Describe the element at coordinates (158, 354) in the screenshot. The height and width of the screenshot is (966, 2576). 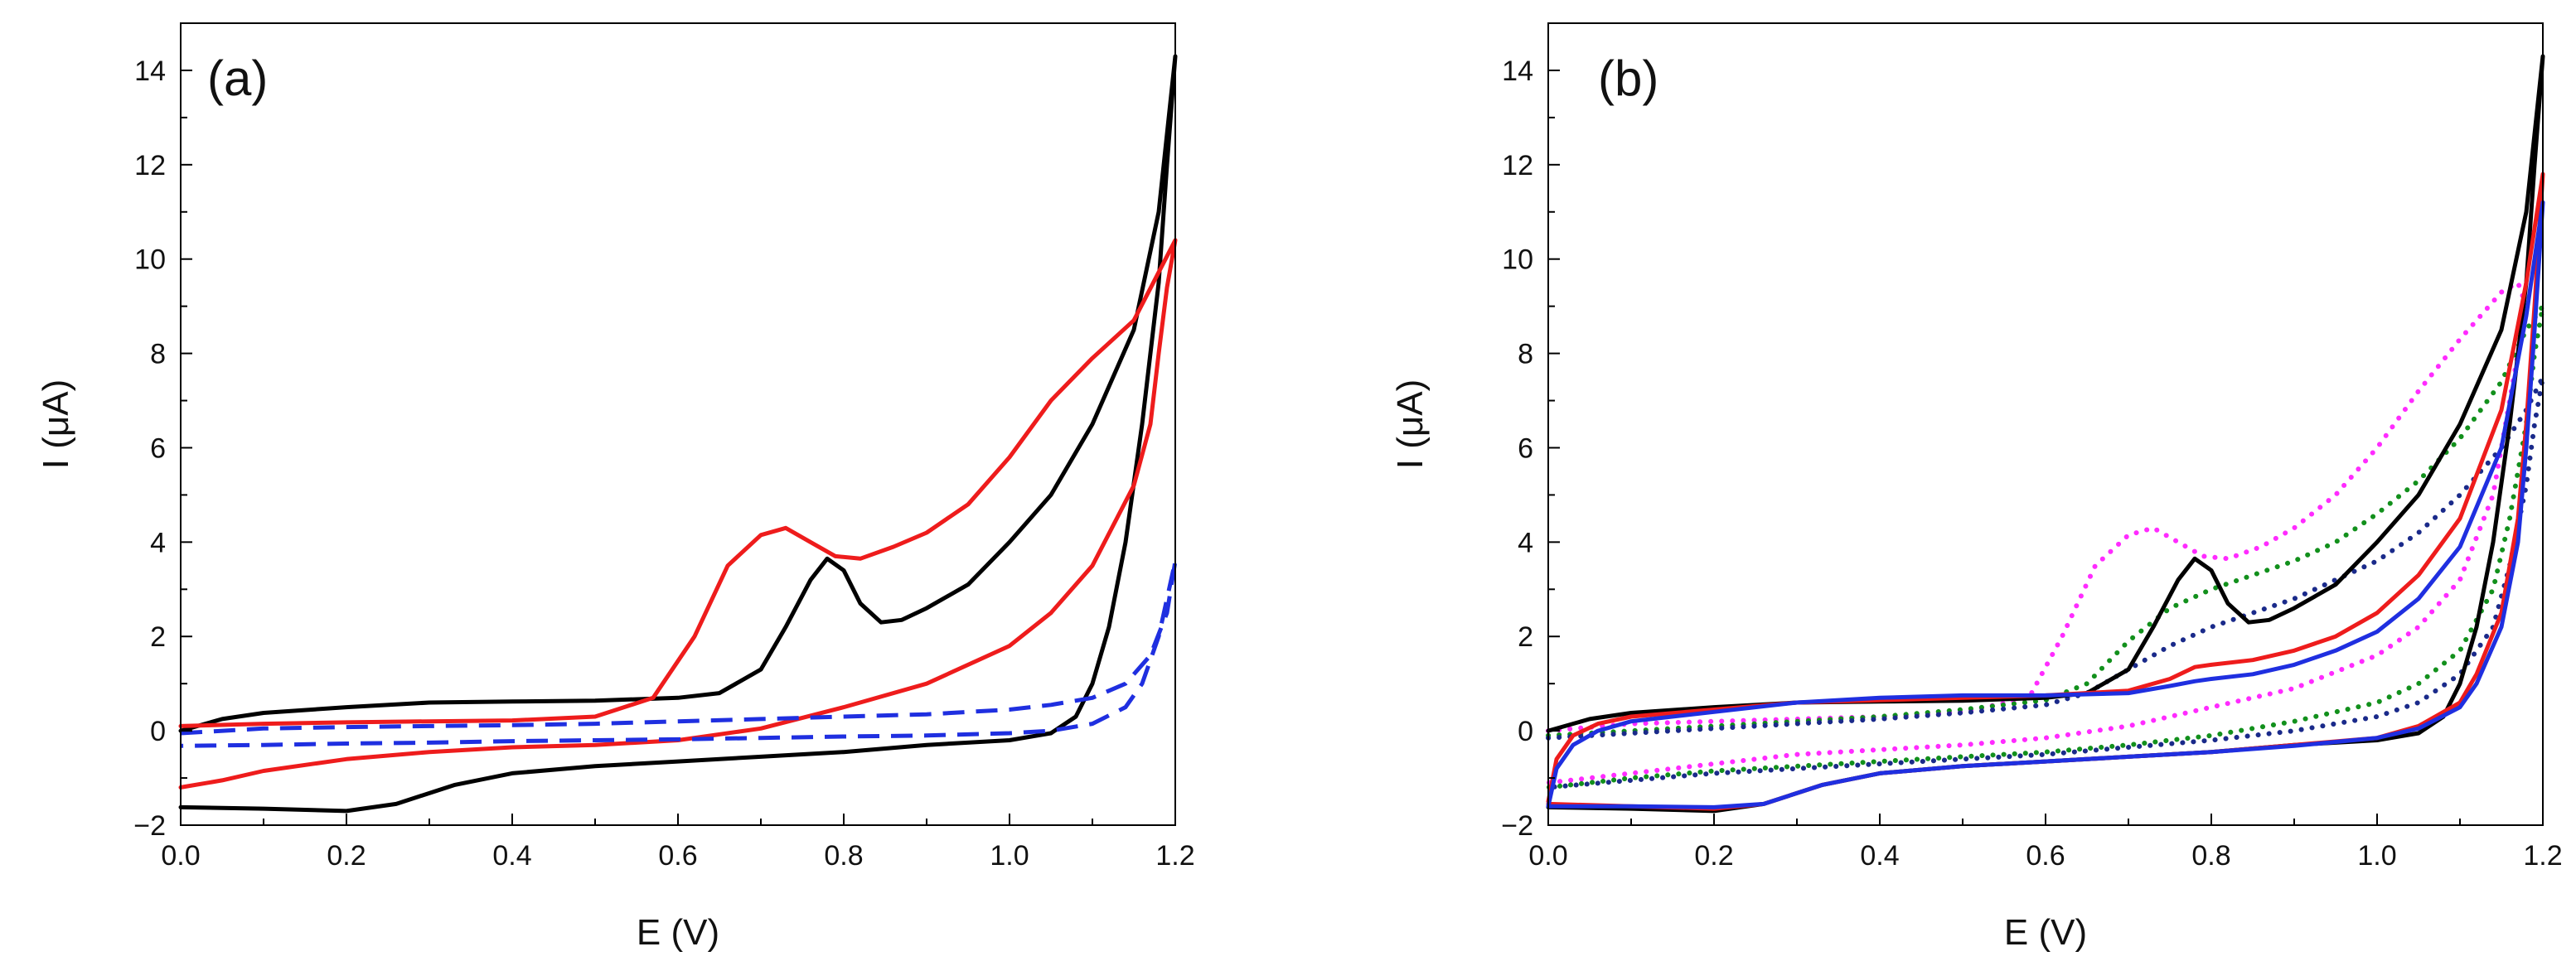
I see `panel-a-y-tick-label: 8` at that location.